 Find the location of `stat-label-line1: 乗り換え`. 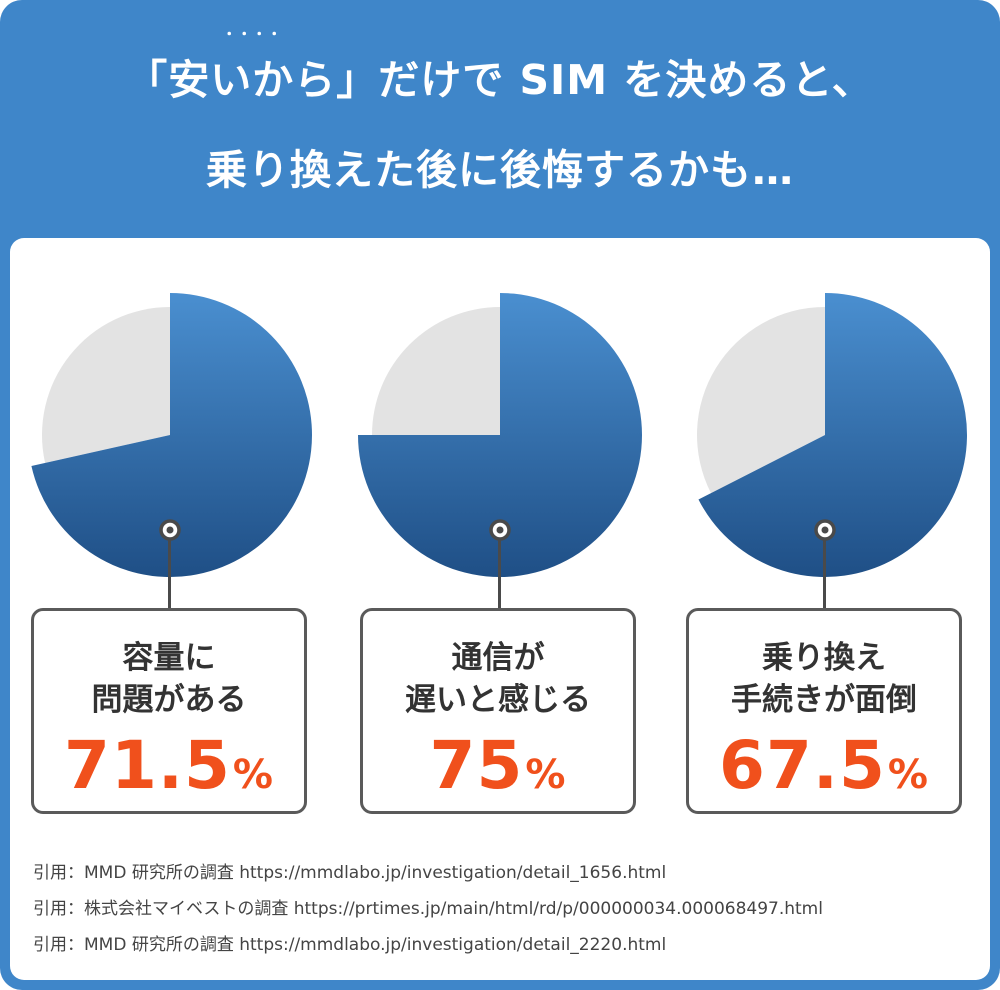

stat-label-line1: 乗り換え is located at coordinates (824, 658).